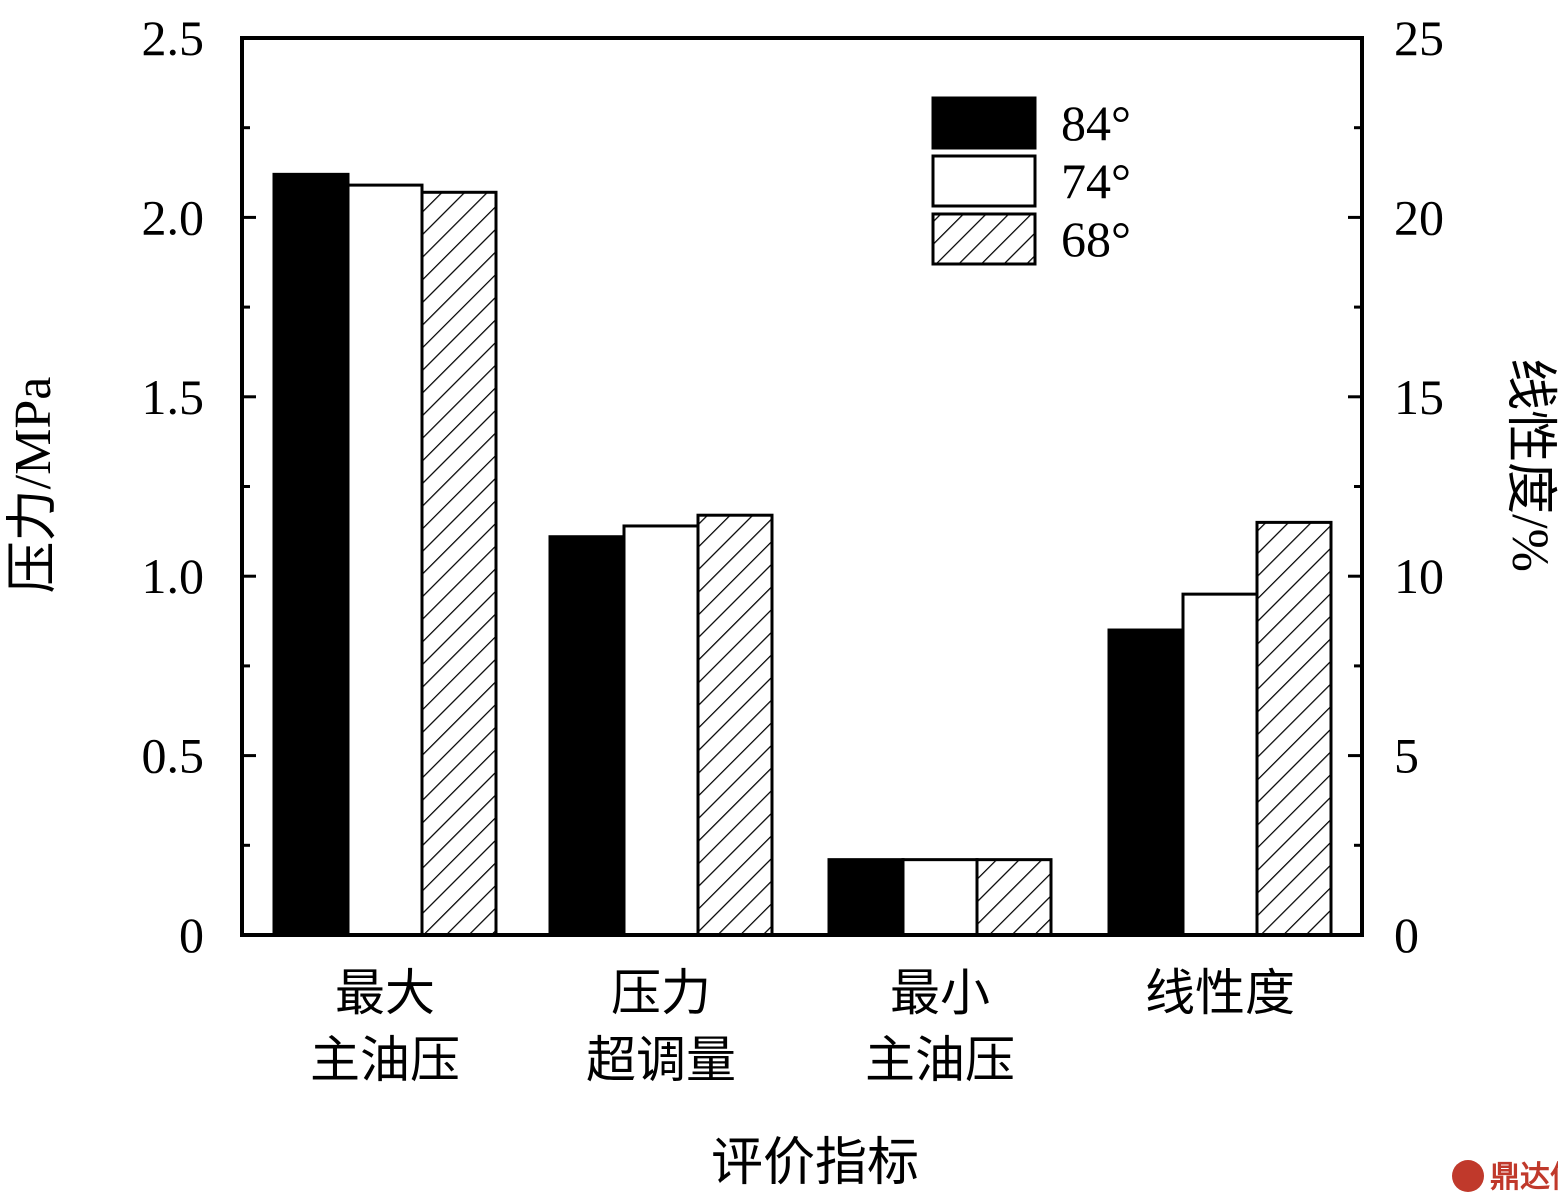  Describe the element at coordinates (1419, 397) in the screenshot. I see `y2-tick-label: 15` at that location.